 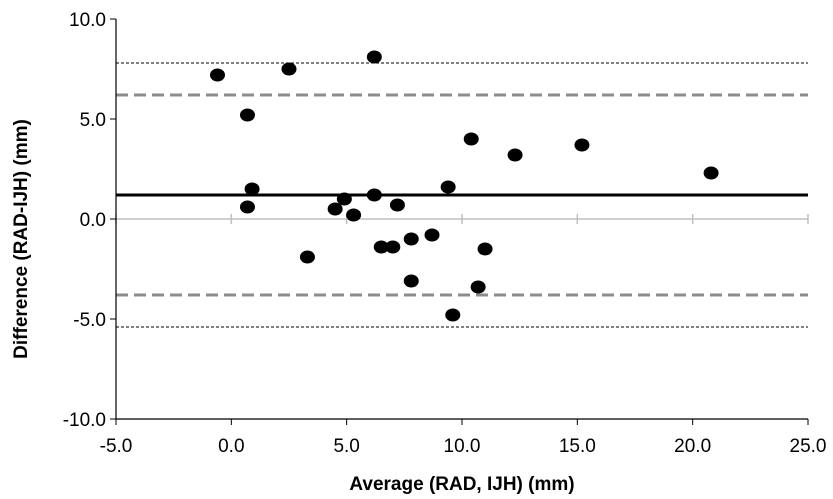 I want to click on y-tick-label: 0.0, so click(x=93, y=220).